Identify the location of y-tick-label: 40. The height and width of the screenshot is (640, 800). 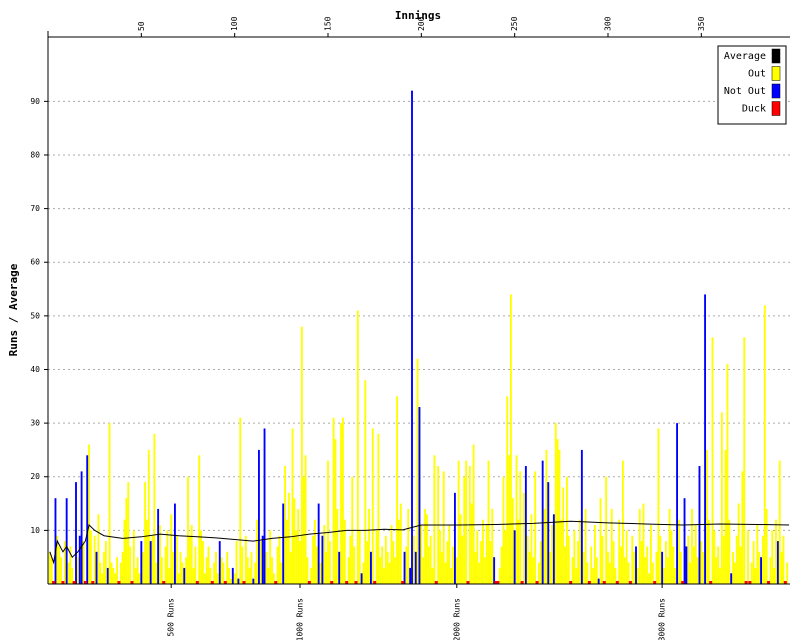
(35, 369).